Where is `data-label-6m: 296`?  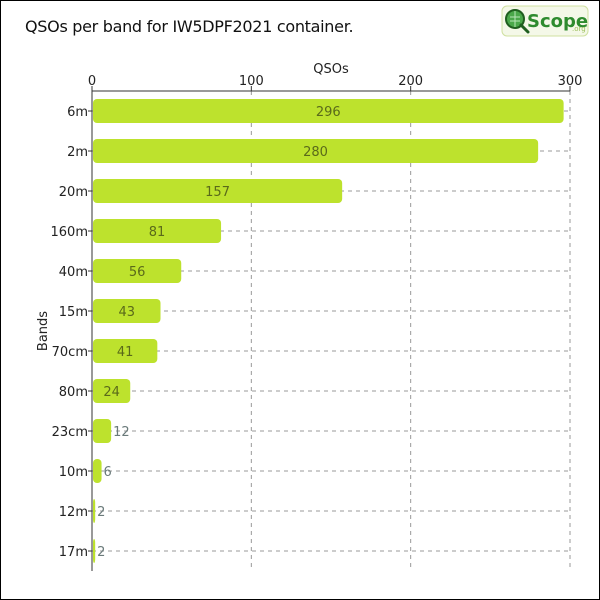
data-label-6m: 296 is located at coordinates (328, 112).